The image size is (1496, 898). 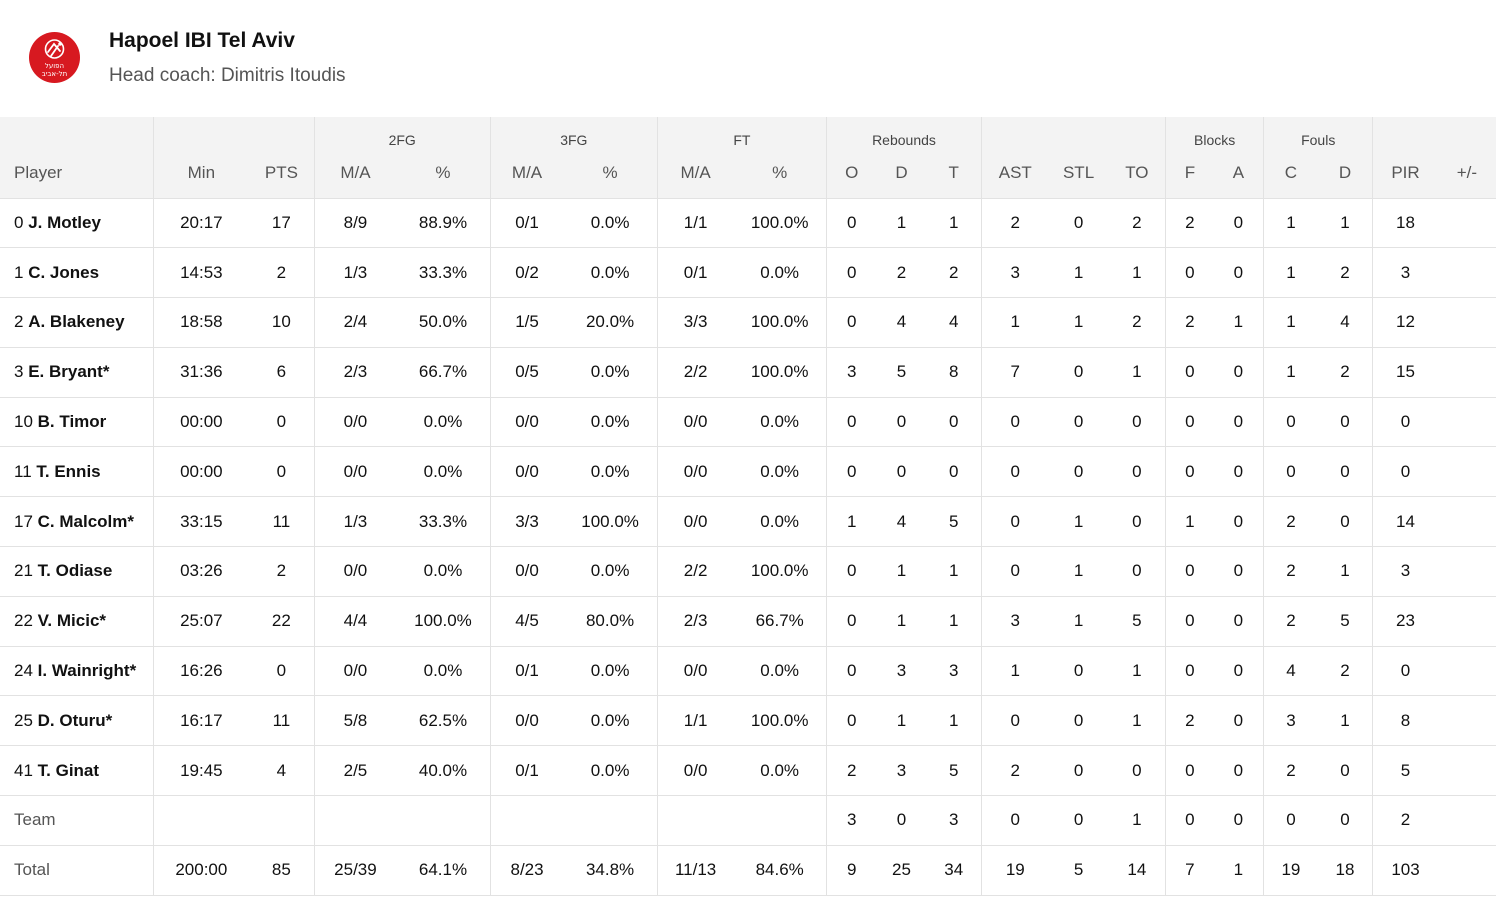 I want to click on player-cell: 41 T. Ginat, so click(x=77, y=771).